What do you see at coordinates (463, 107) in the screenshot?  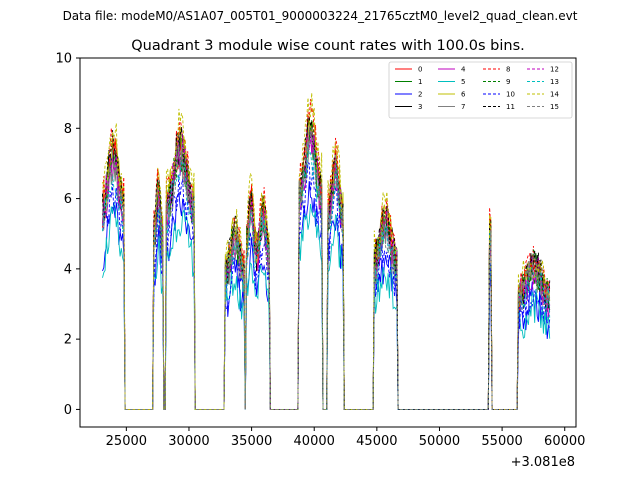 I see `legend-label-7: 7` at bounding box center [463, 107].